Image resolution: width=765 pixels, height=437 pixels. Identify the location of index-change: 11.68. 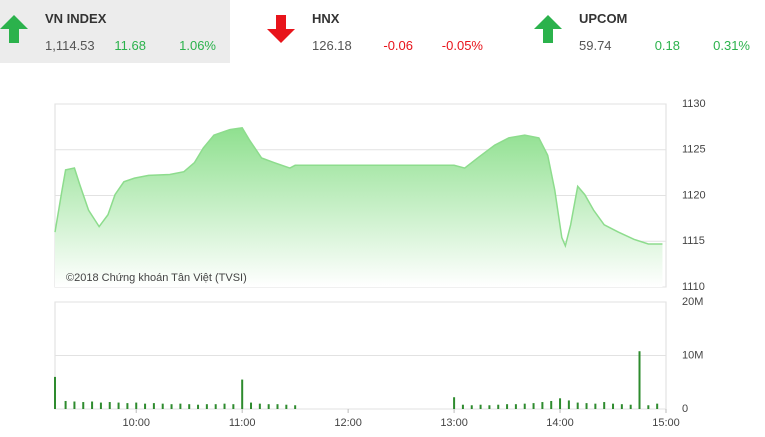
(130, 45).